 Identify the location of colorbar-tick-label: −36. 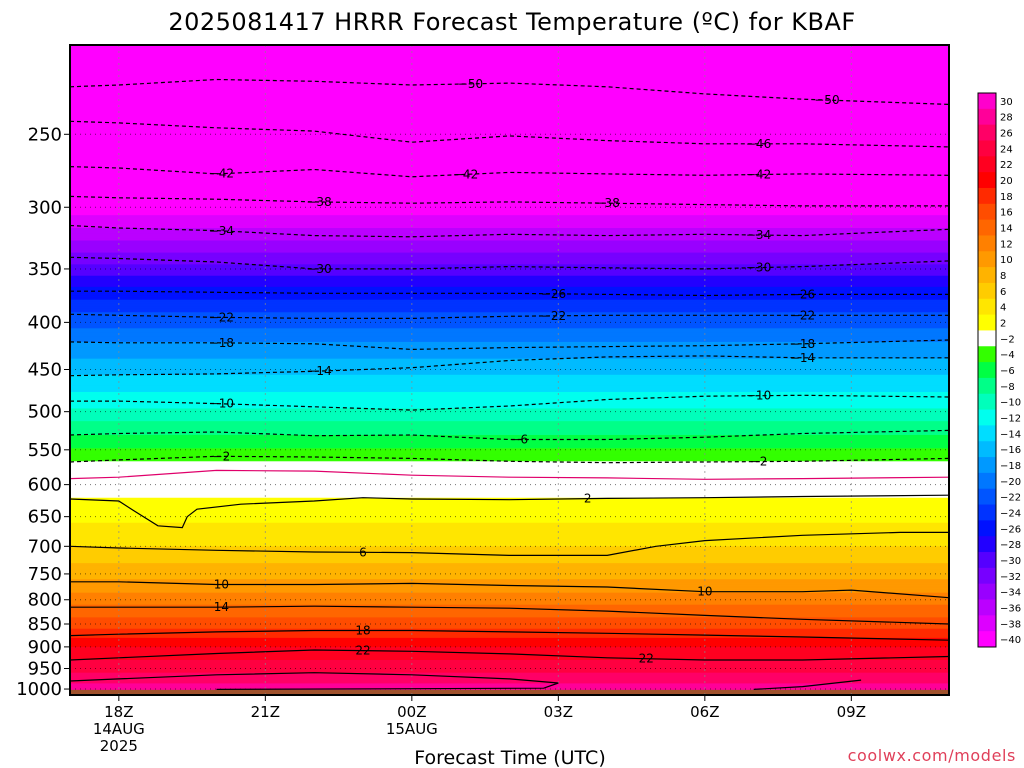
(1010, 608).